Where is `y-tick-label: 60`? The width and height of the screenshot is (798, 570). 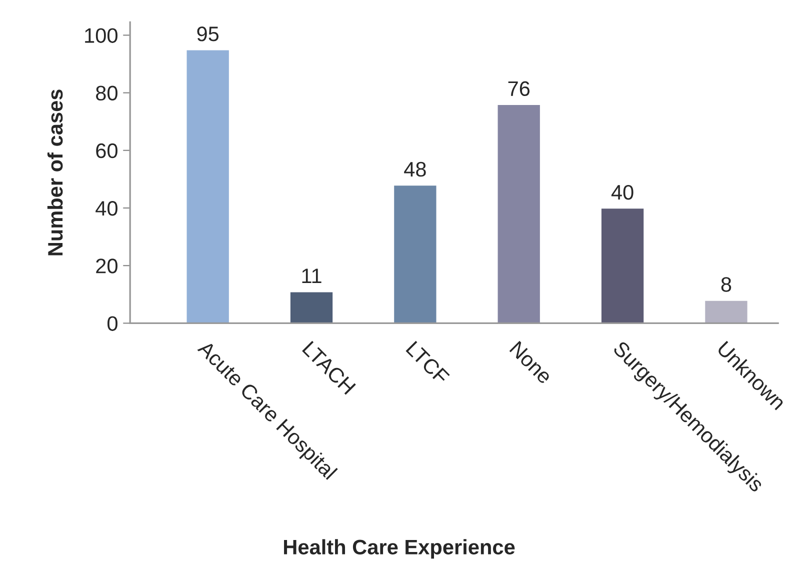 y-tick-label: 60 is located at coordinates (107, 150).